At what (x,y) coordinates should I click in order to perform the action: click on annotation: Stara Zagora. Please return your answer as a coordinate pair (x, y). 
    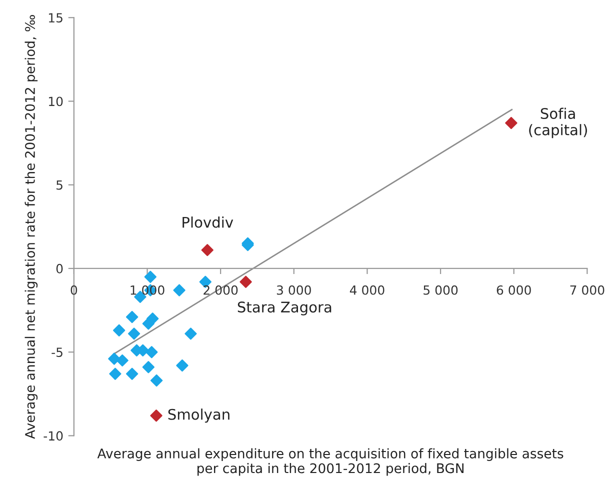
    Looking at the image, I should click on (285, 309).